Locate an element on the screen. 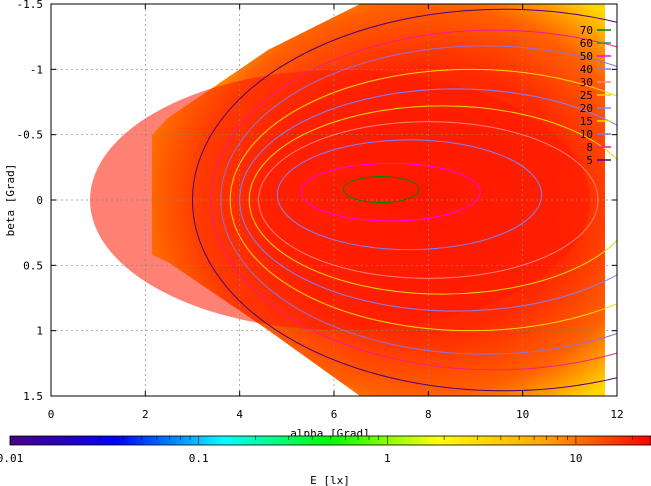 Image resolution: width=651 pixels, height=486 pixels. y-tick-label: -1 is located at coordinates (36, 69).